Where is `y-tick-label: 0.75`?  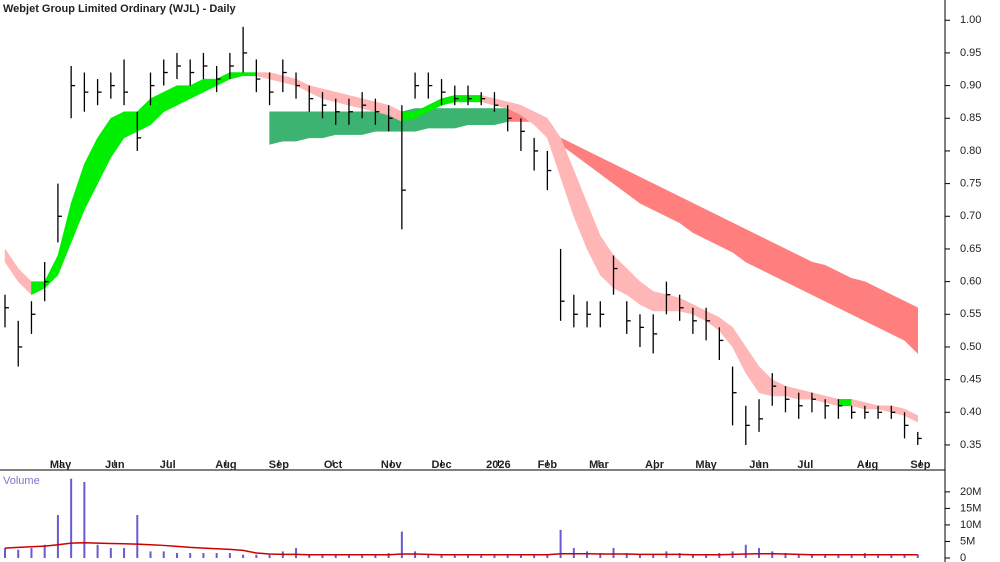
y-tick-label: 0.75 is located at coordinates (970, 184).